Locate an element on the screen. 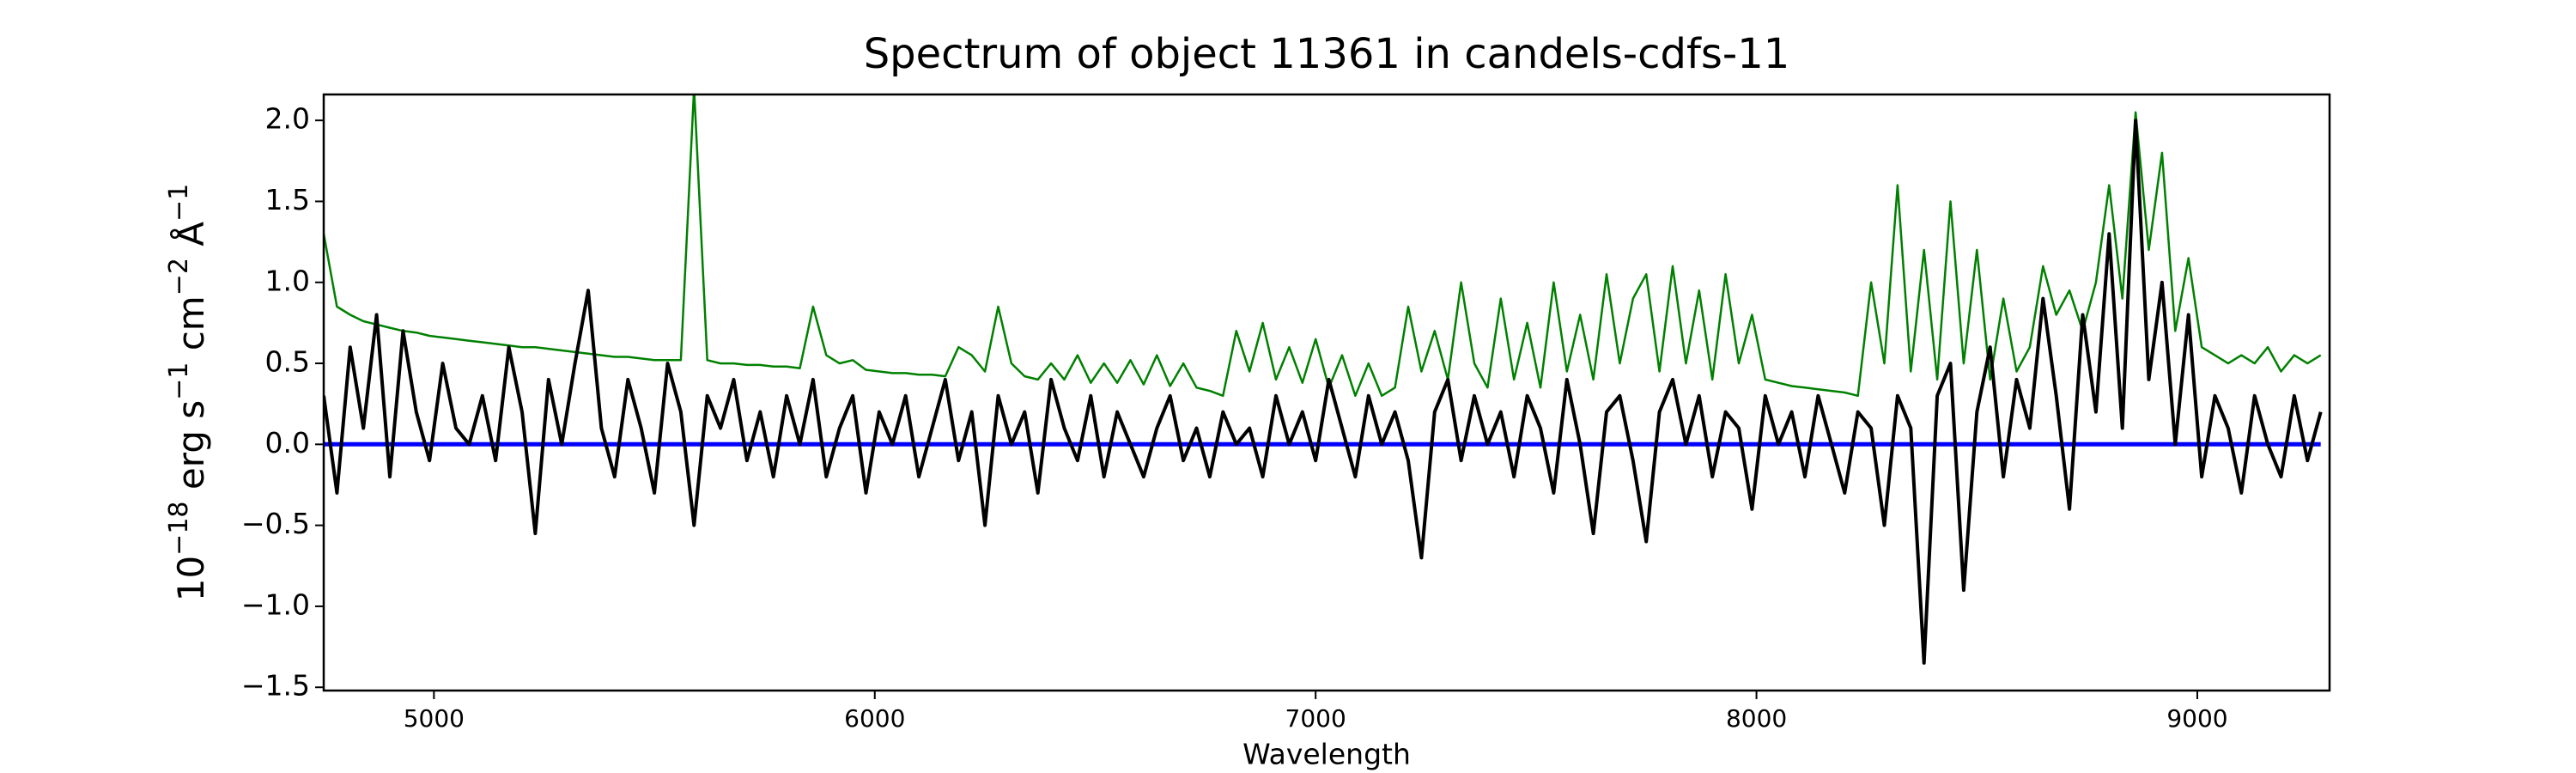  x-tick-label: 6000 is located at coordinates (874, 718).